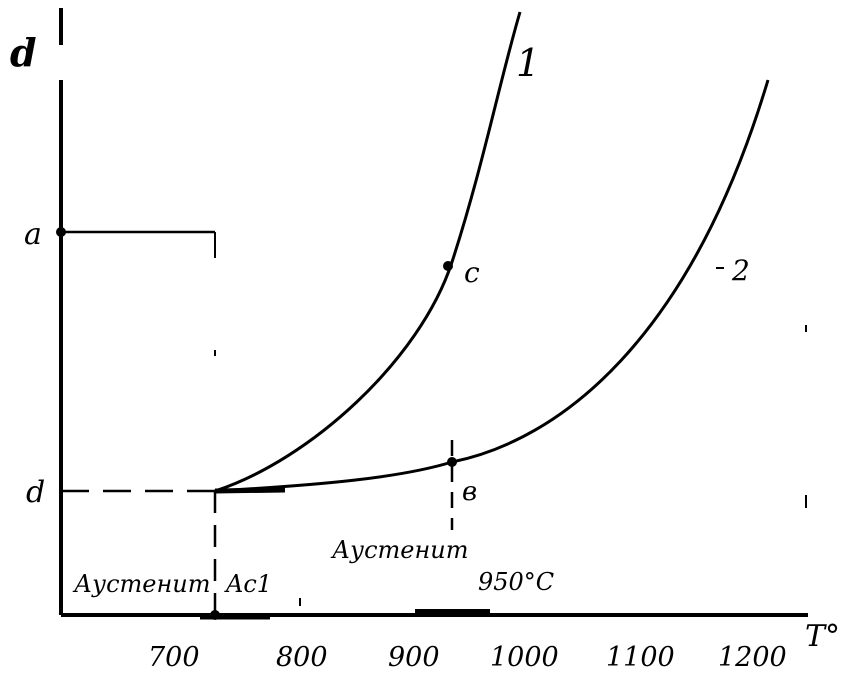  I want to click on x-tick-1000: 1000, so click(524, 657).